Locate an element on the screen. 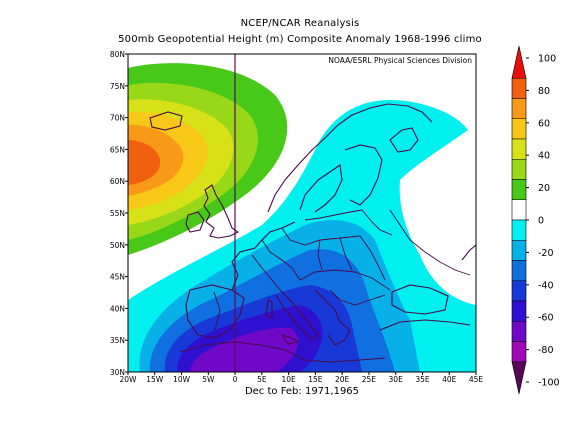  colorbar-label: 0 is located at coordinates (541, 221).